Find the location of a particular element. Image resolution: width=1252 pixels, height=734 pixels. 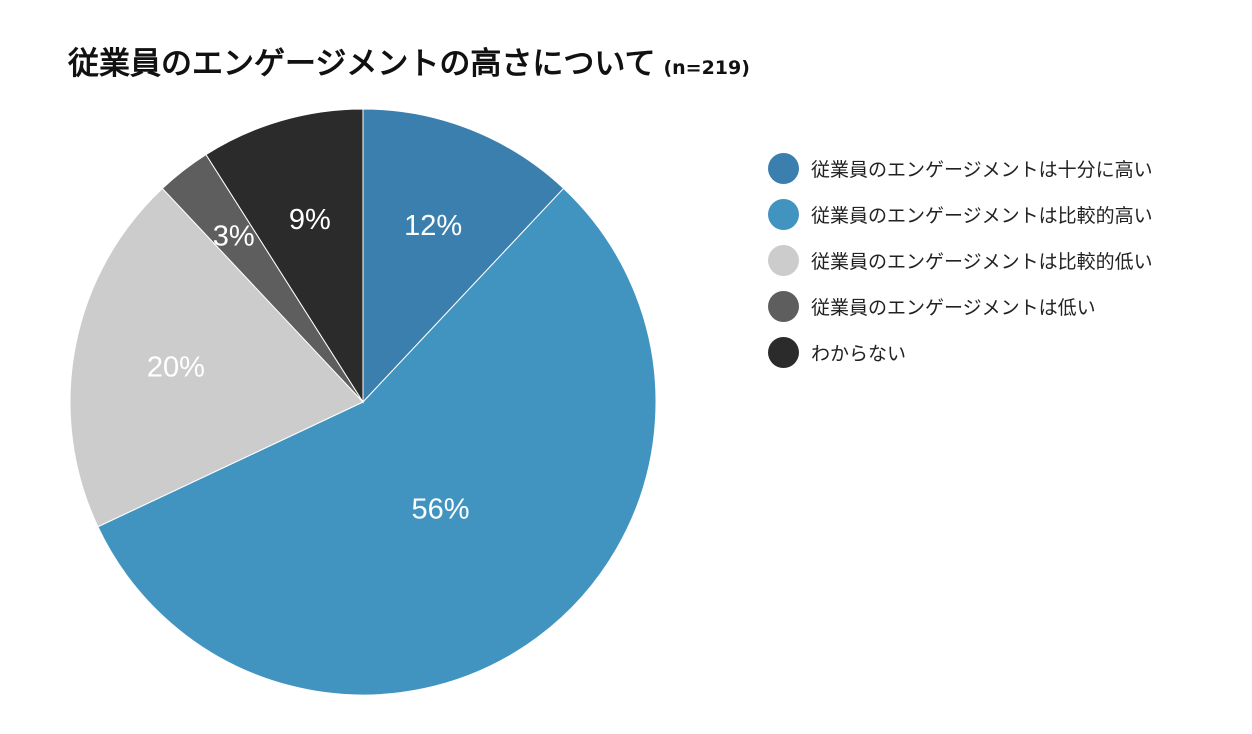

legend-item-3: 従業員のエンゲージメントは低い is located at coordinates (960, 306).